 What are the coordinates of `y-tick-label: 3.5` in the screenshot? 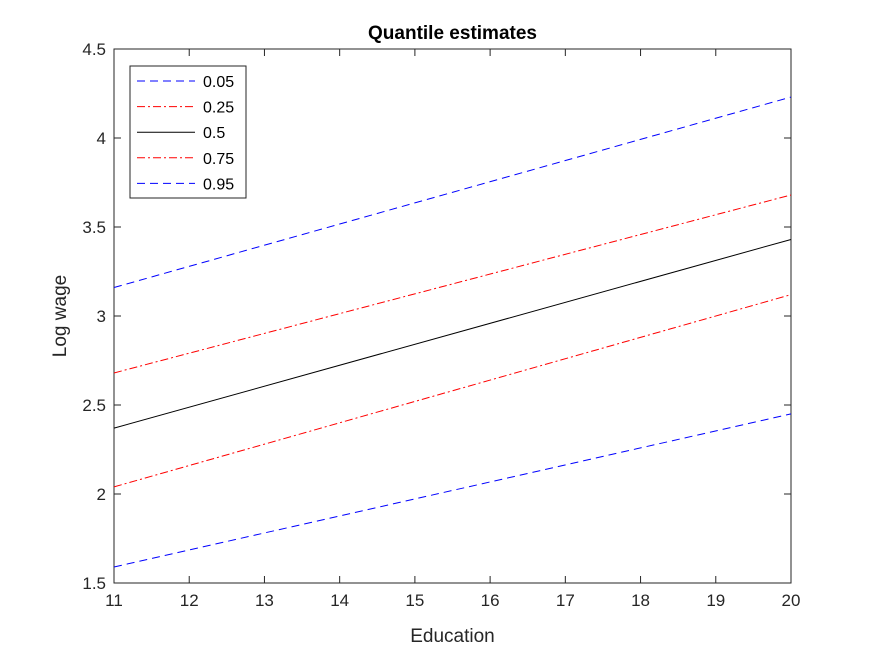 It's located at (94, 227).